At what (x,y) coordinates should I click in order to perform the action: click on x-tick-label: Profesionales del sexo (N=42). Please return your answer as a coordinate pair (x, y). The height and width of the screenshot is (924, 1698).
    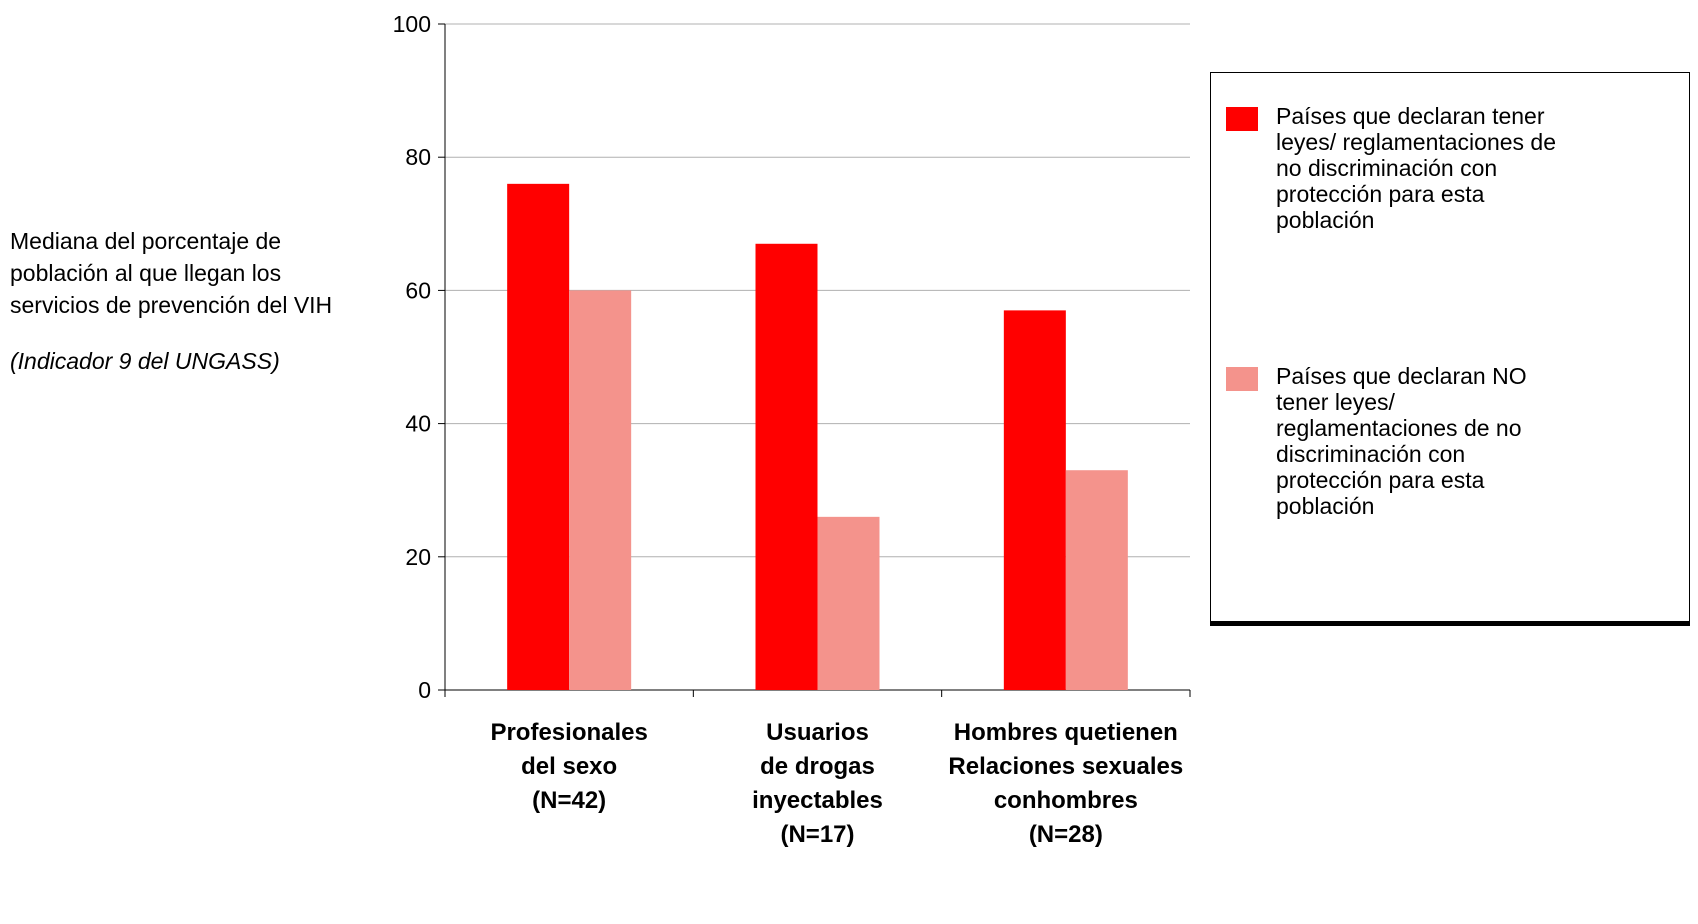
    Looking at the image, I should click on (568, 766).